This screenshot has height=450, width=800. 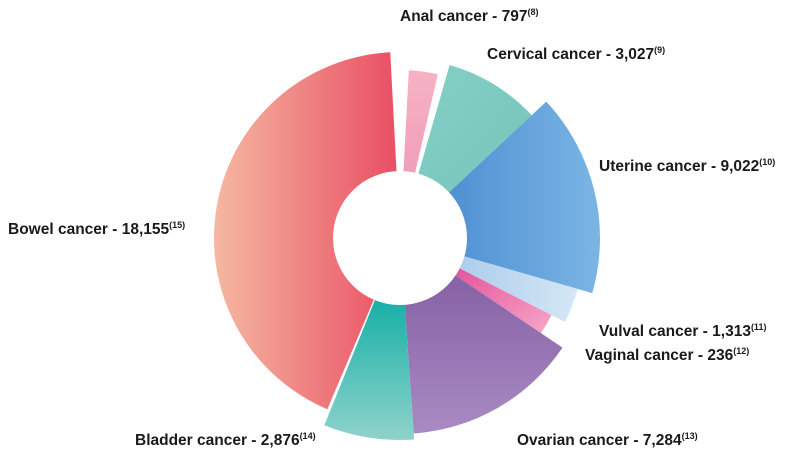 I want to click on label-cervical-cancer: Cervical cancer - 3,027(9), so click(x=576, y=54).